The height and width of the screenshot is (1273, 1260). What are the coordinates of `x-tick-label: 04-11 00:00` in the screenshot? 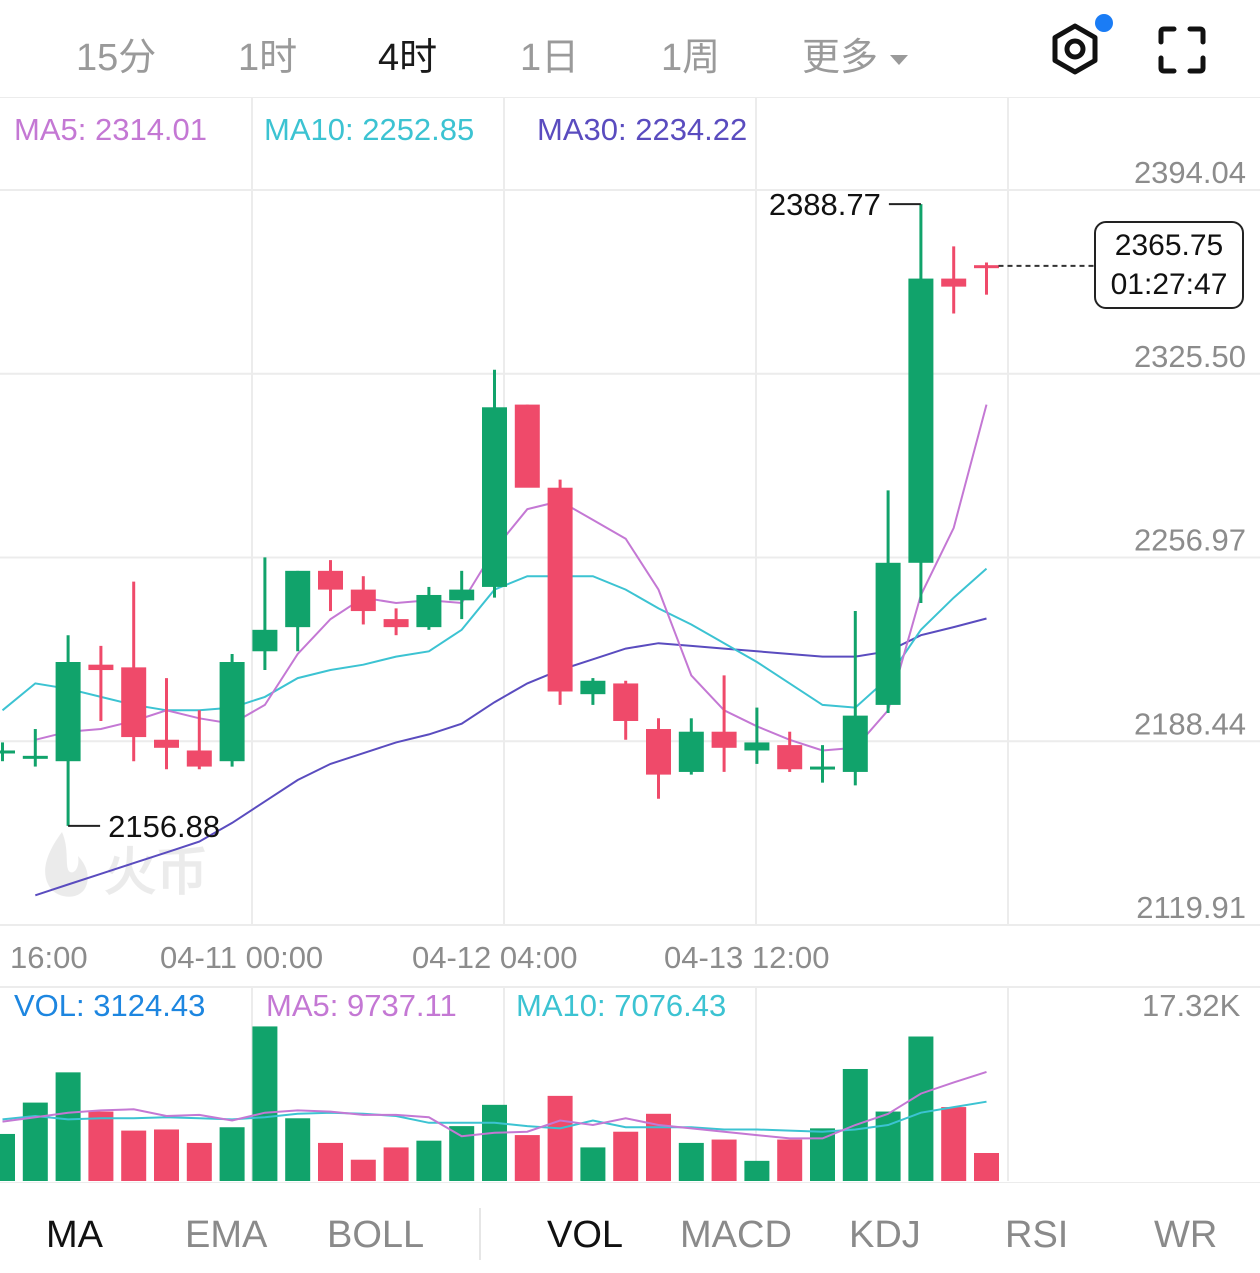 It's located at (241, 957).